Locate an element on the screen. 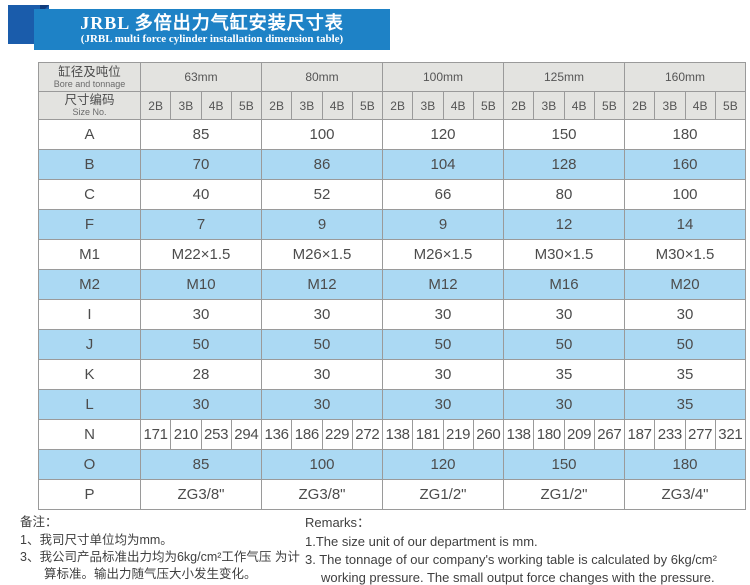 This screenshot has height=585, width=750. n-value-cell: 267 is located at coordinates (609, 434).